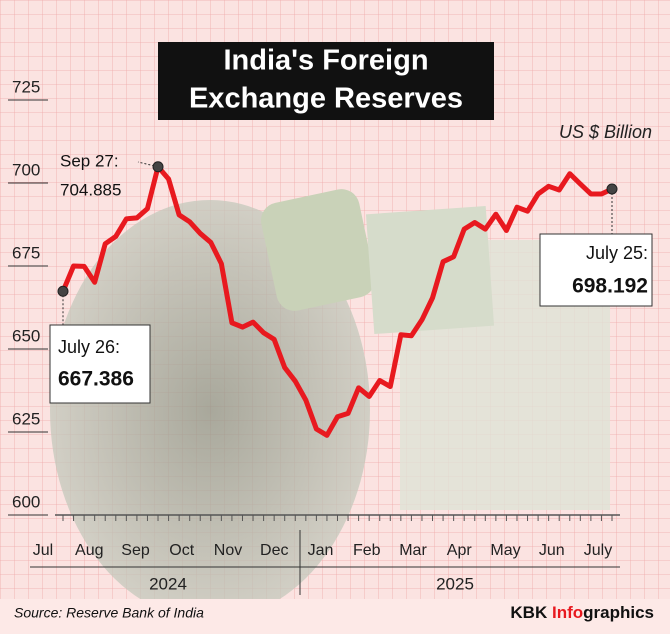 This screenshot has width=670, height=639. What do you see at coordinates (318, 250) in the screenshot?
I see `bill-roll` at bounding box center [318, 250].